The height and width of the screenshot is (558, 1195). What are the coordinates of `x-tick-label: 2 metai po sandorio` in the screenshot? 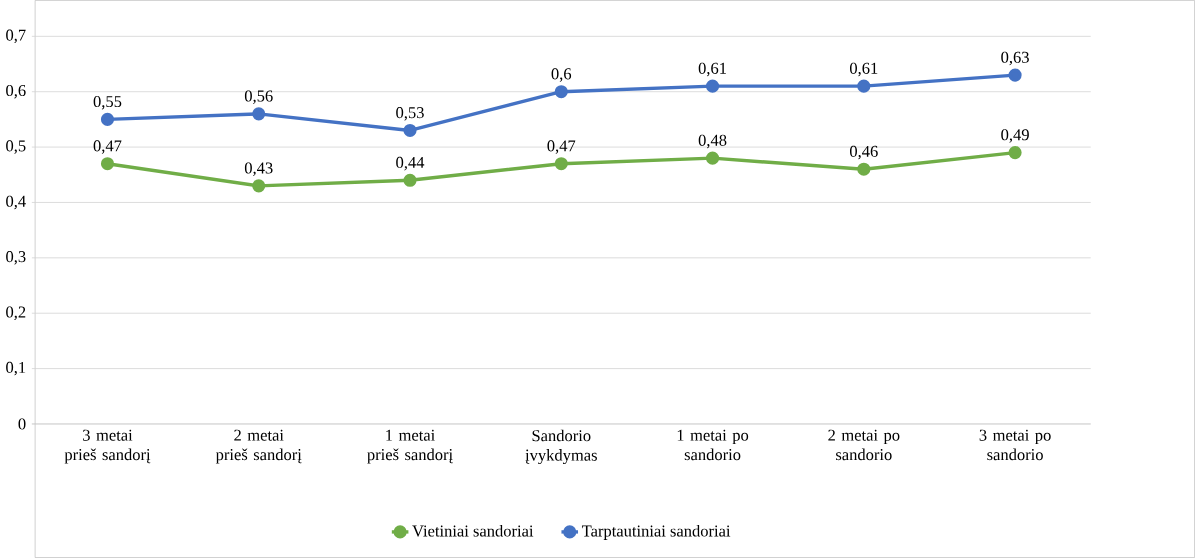 It's located at (864, 445).